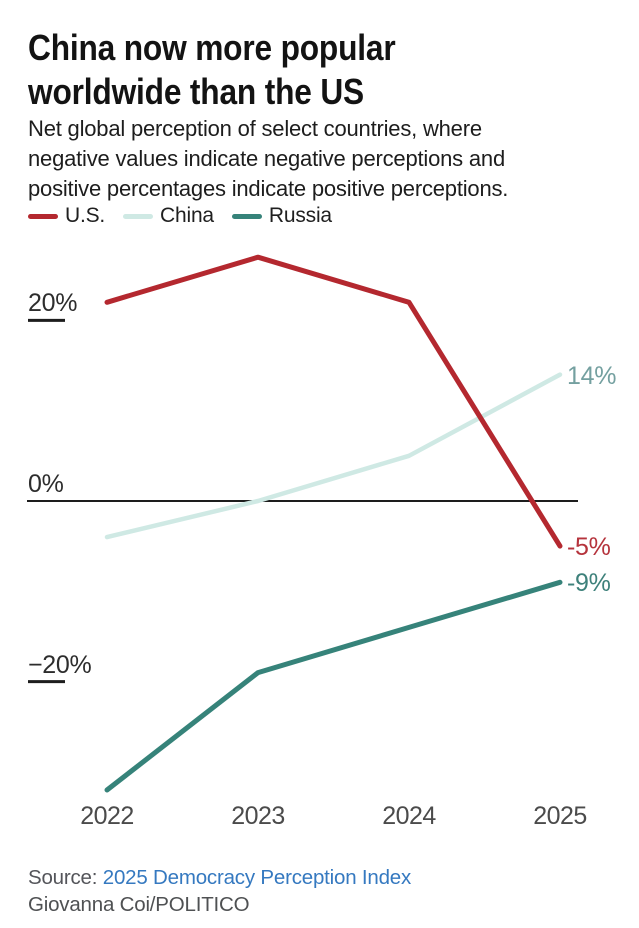  What do you see at coordinates (246, 216) in the screenshot?
I see `legend-swatch-russia` at bounding box center [246, 216].